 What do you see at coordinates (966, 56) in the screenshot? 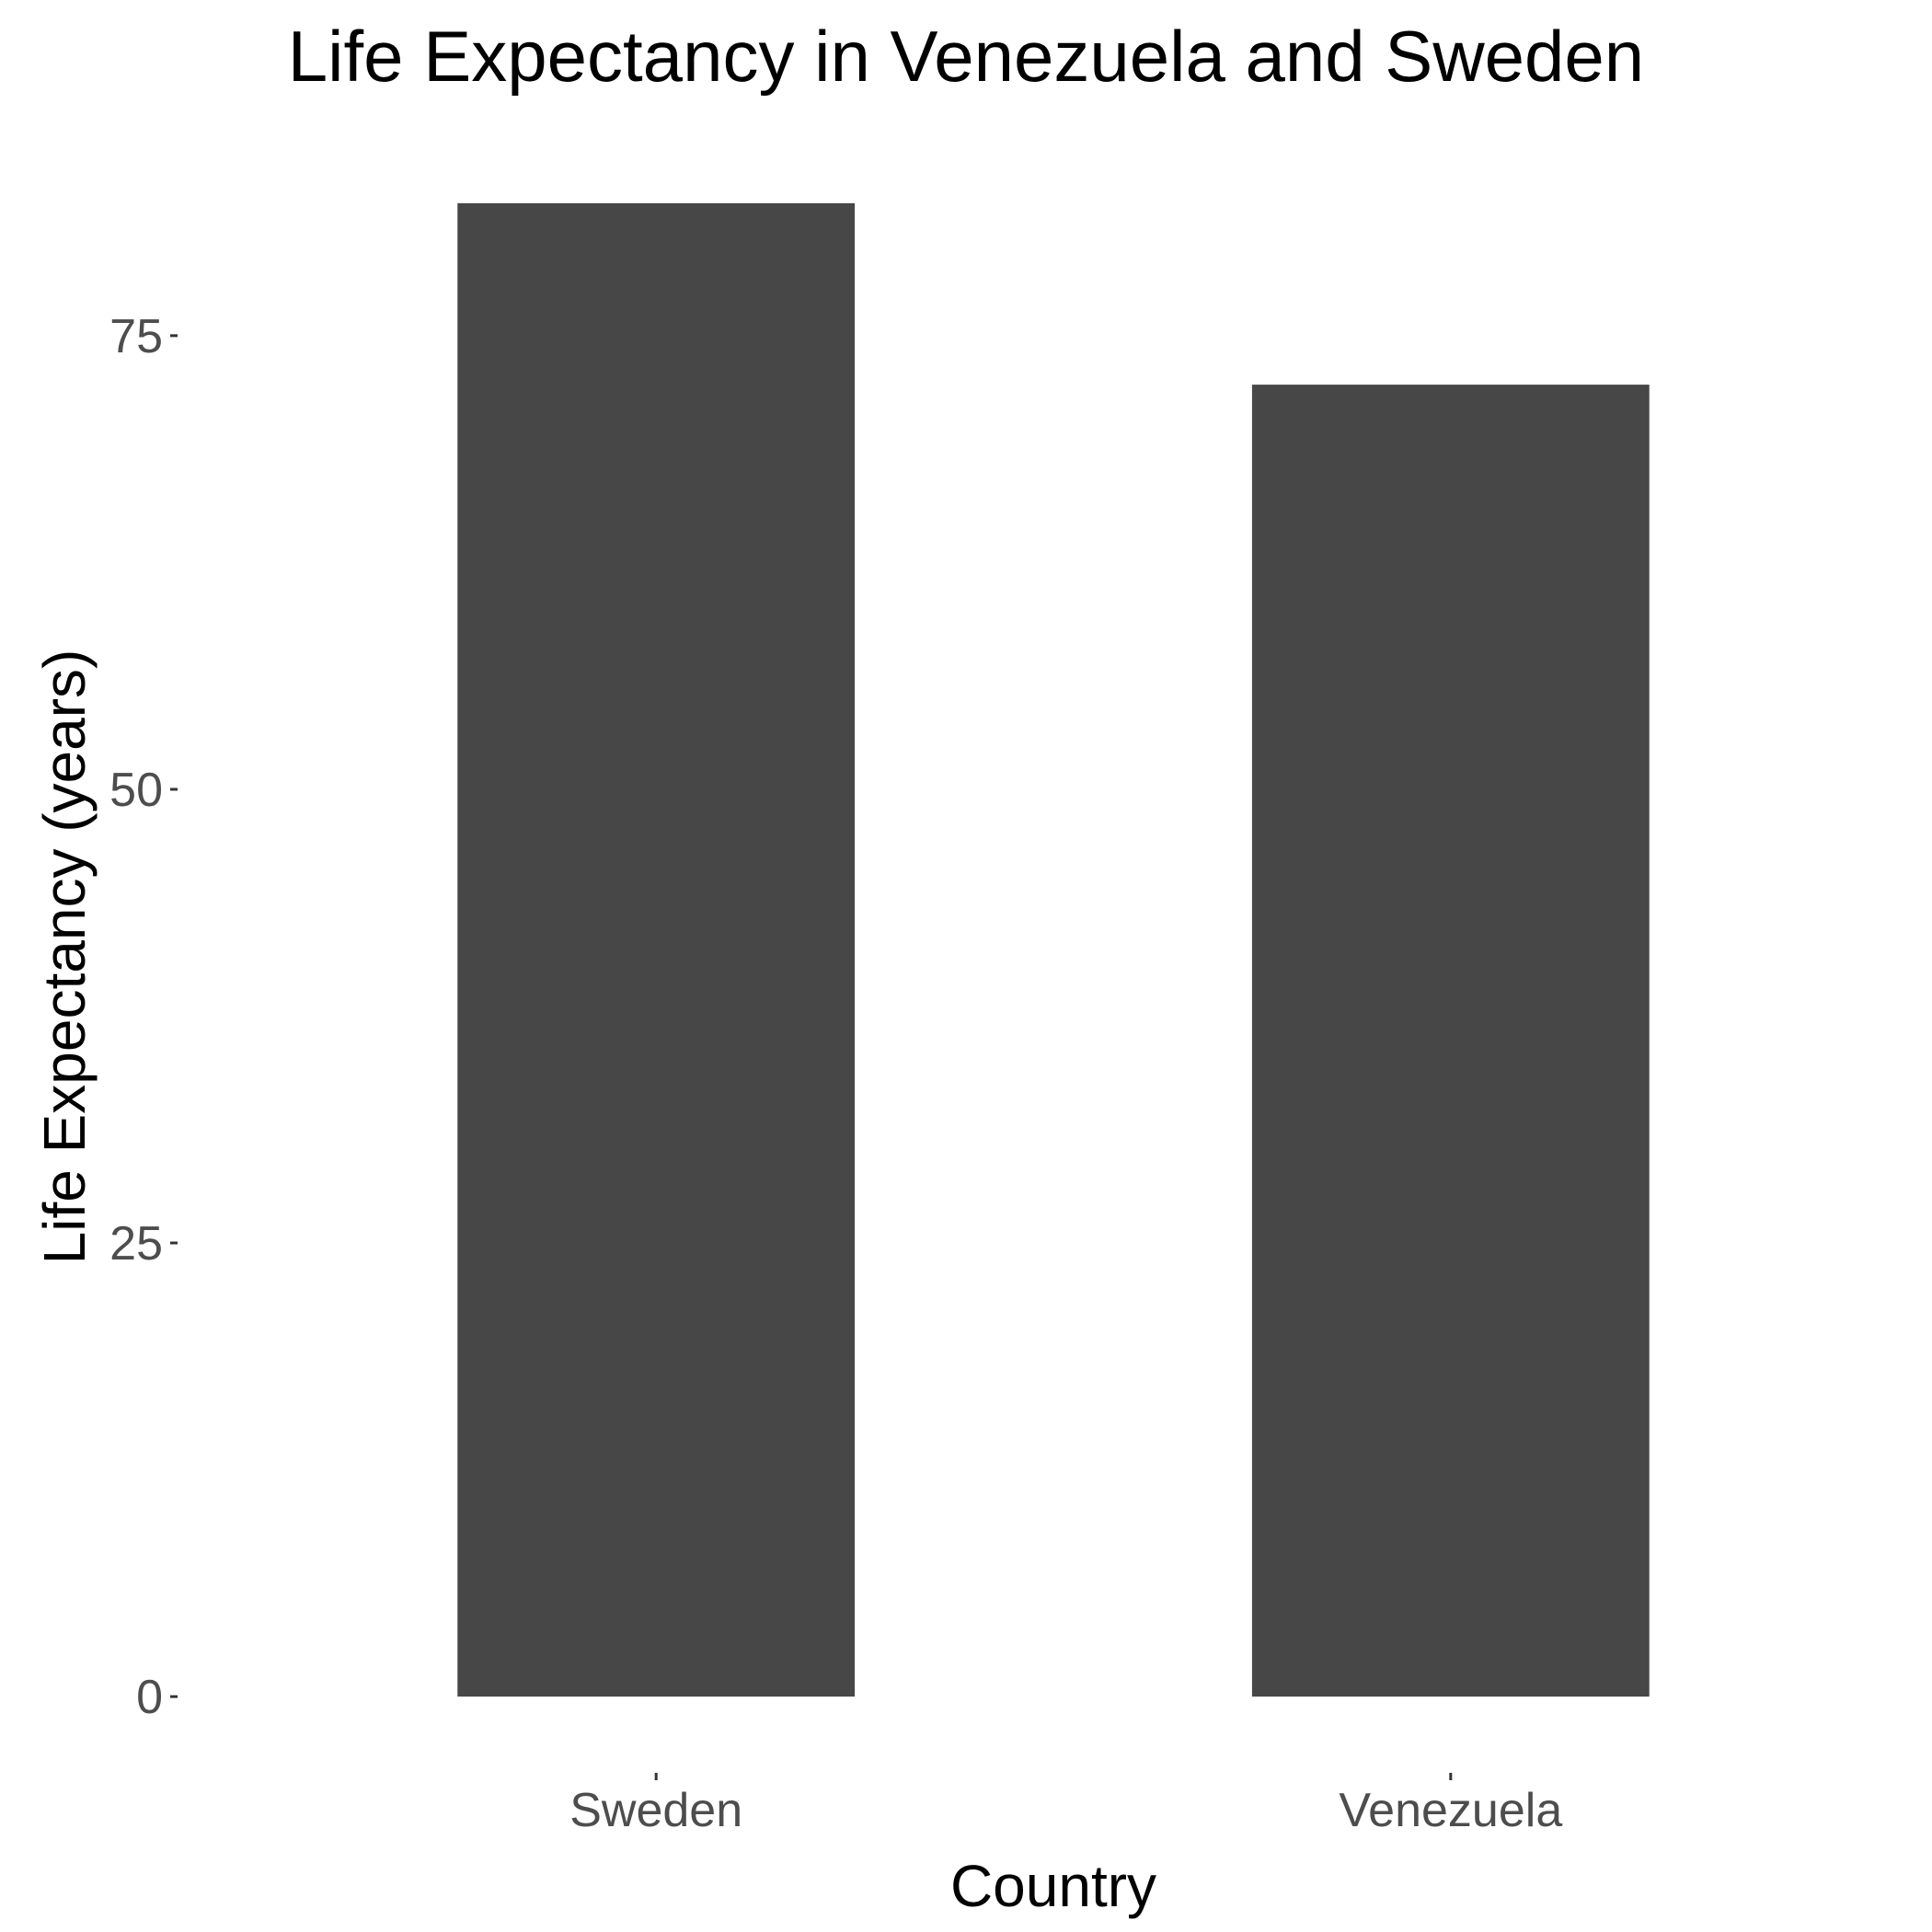
I see `chart-title: Life Expectancy in Venezuela and Sweden` at bounding box center [966, 56].